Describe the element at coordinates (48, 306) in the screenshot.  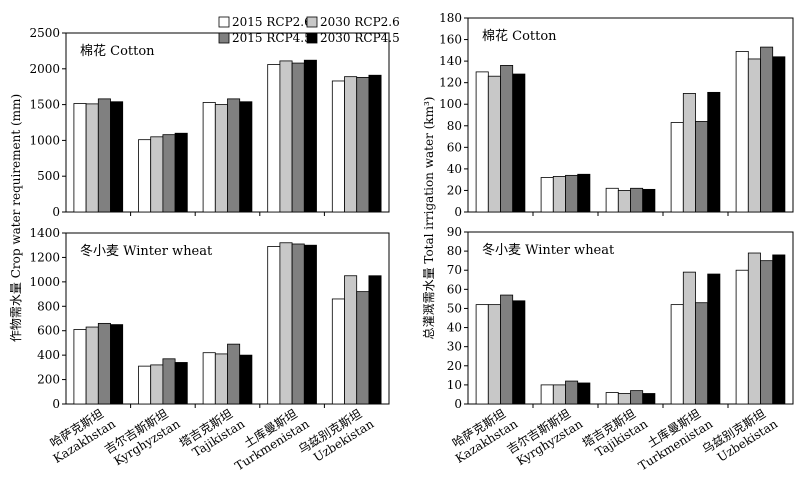
I see `y-tick-label: 800` at that location.